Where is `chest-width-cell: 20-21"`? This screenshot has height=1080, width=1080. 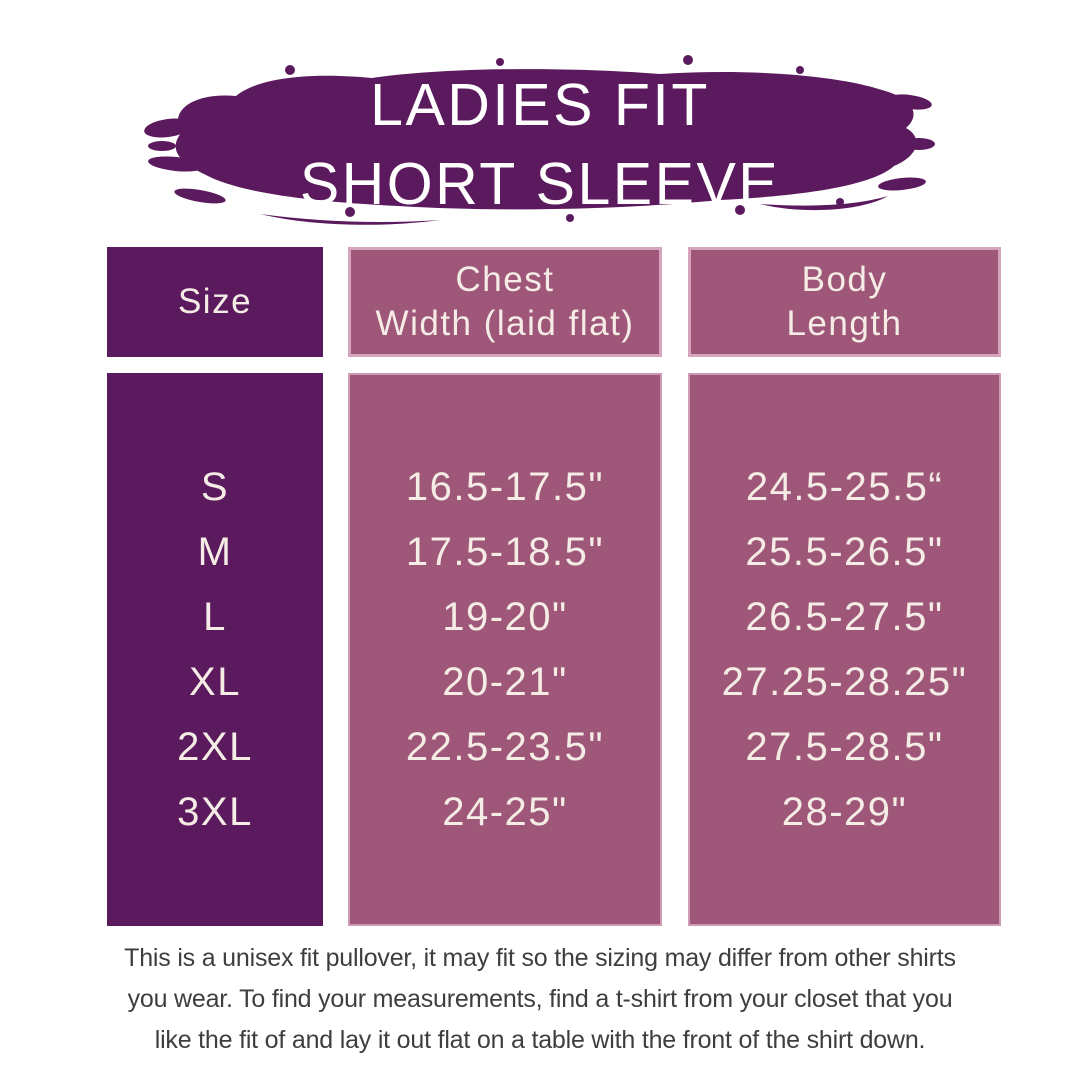 chest-width-cell: 20-21" is located at coordinates (505, 681).